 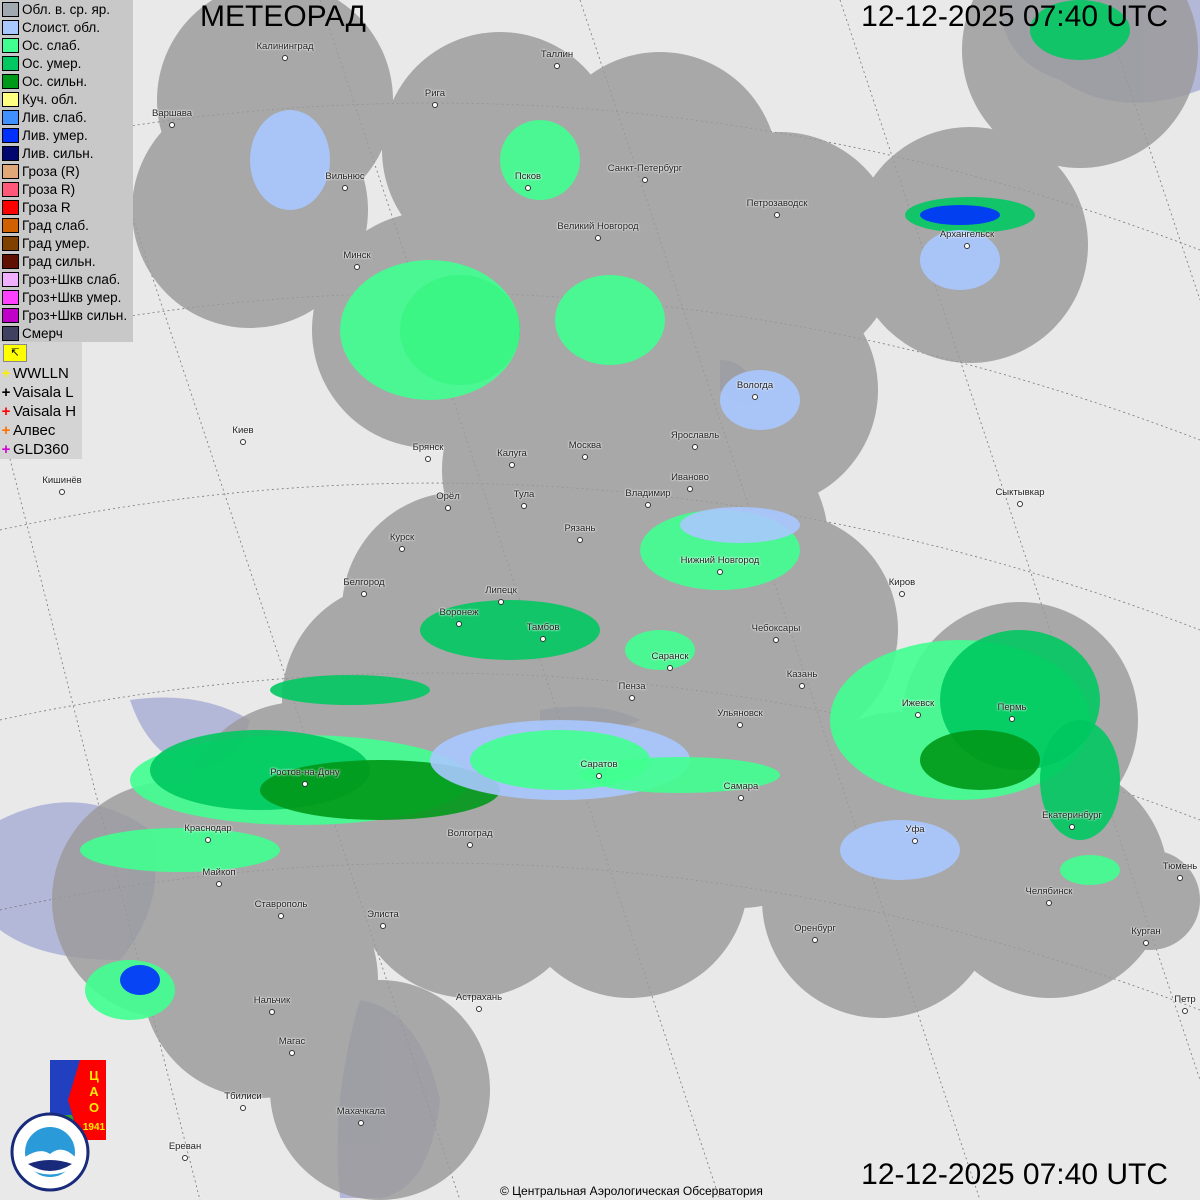 What do you see at coordinates (15, 353) in the screenshot?
I see `lightning-toggle-icon: ↸` at bounding box center [15, 353].